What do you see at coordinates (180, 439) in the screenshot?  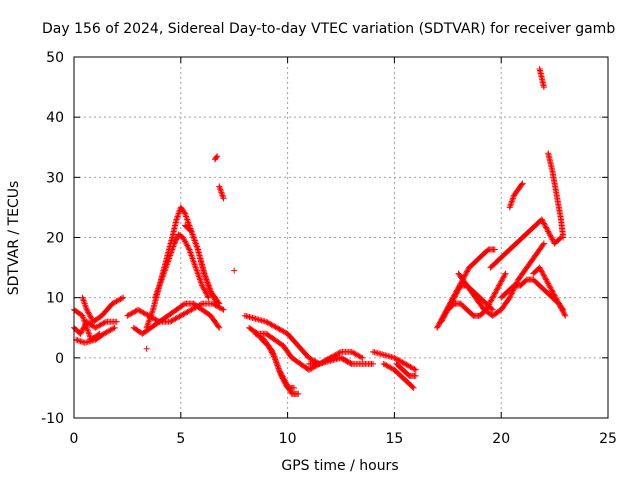 I see `x-tick-label: 5` at bounding box center [180, 439].